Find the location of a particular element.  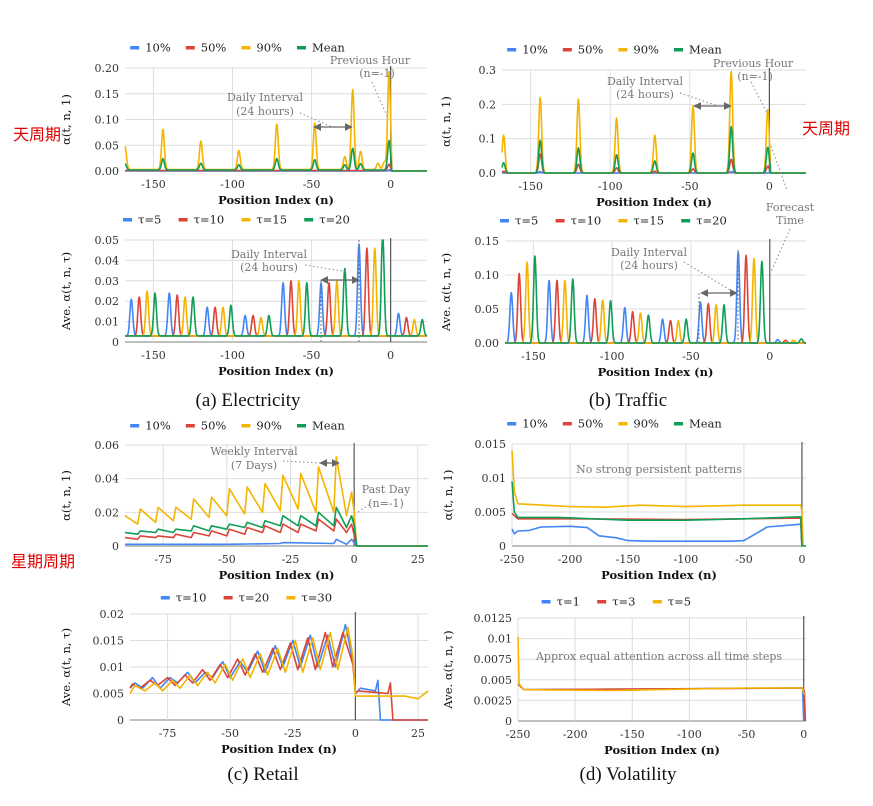

legend-item: τ=20 is located at coordinates (704, 221).